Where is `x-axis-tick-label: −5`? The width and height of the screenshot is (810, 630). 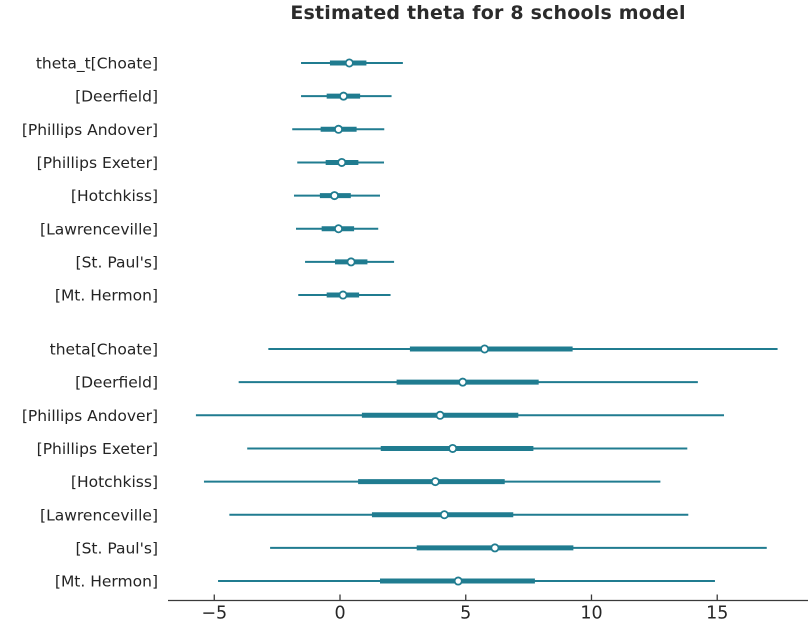 x-axis-tick-label: −5 is located at coordinates (214, 614).